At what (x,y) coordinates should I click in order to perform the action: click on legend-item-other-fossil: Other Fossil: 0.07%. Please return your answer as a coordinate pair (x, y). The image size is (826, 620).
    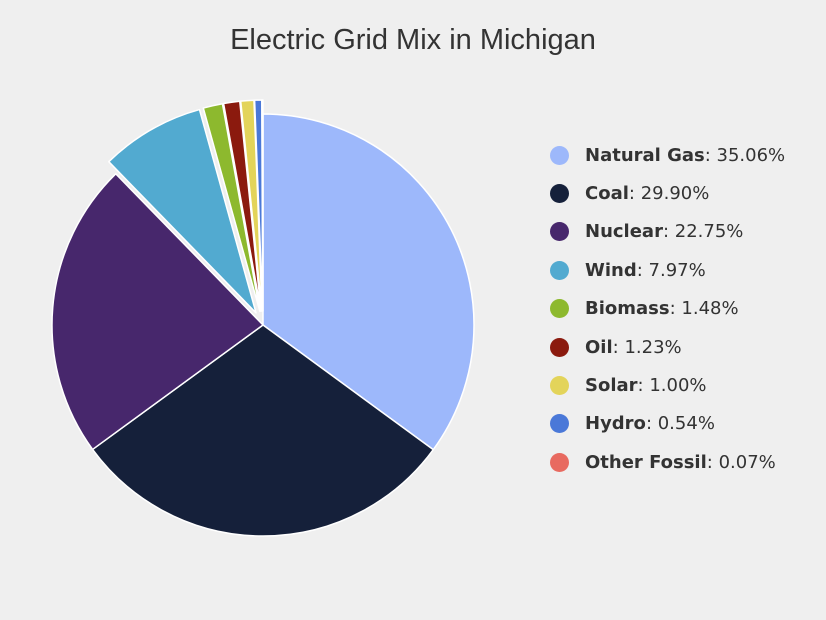
    Looking at the image, I should click on (667, 462).